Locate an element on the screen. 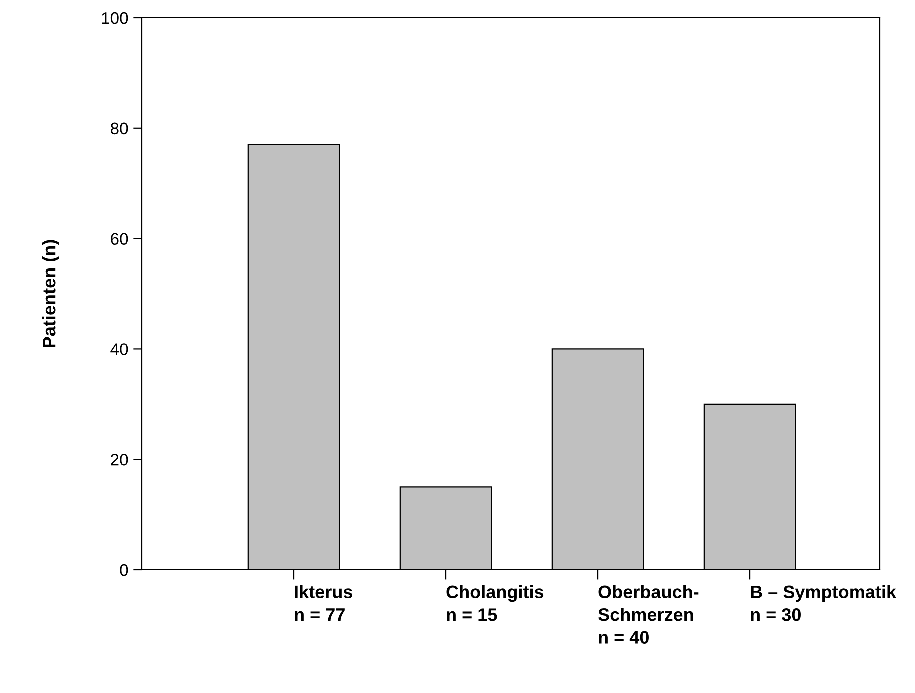 This screenshot has height=693, width=915. y-tick-label: 0 is located at coordinates (124, 570).